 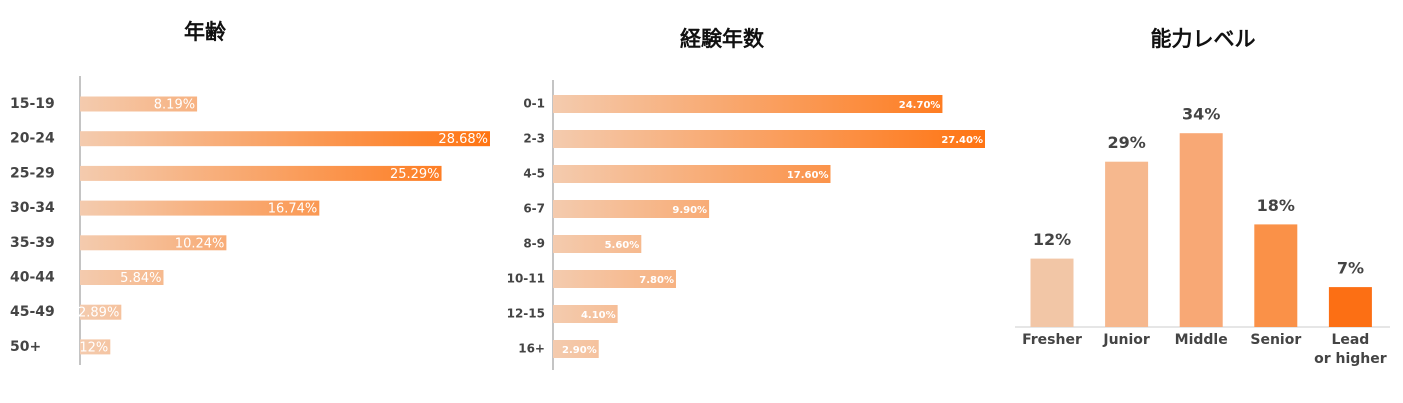 I want to click on category-label: 15-19, so click(x=32, y=104).